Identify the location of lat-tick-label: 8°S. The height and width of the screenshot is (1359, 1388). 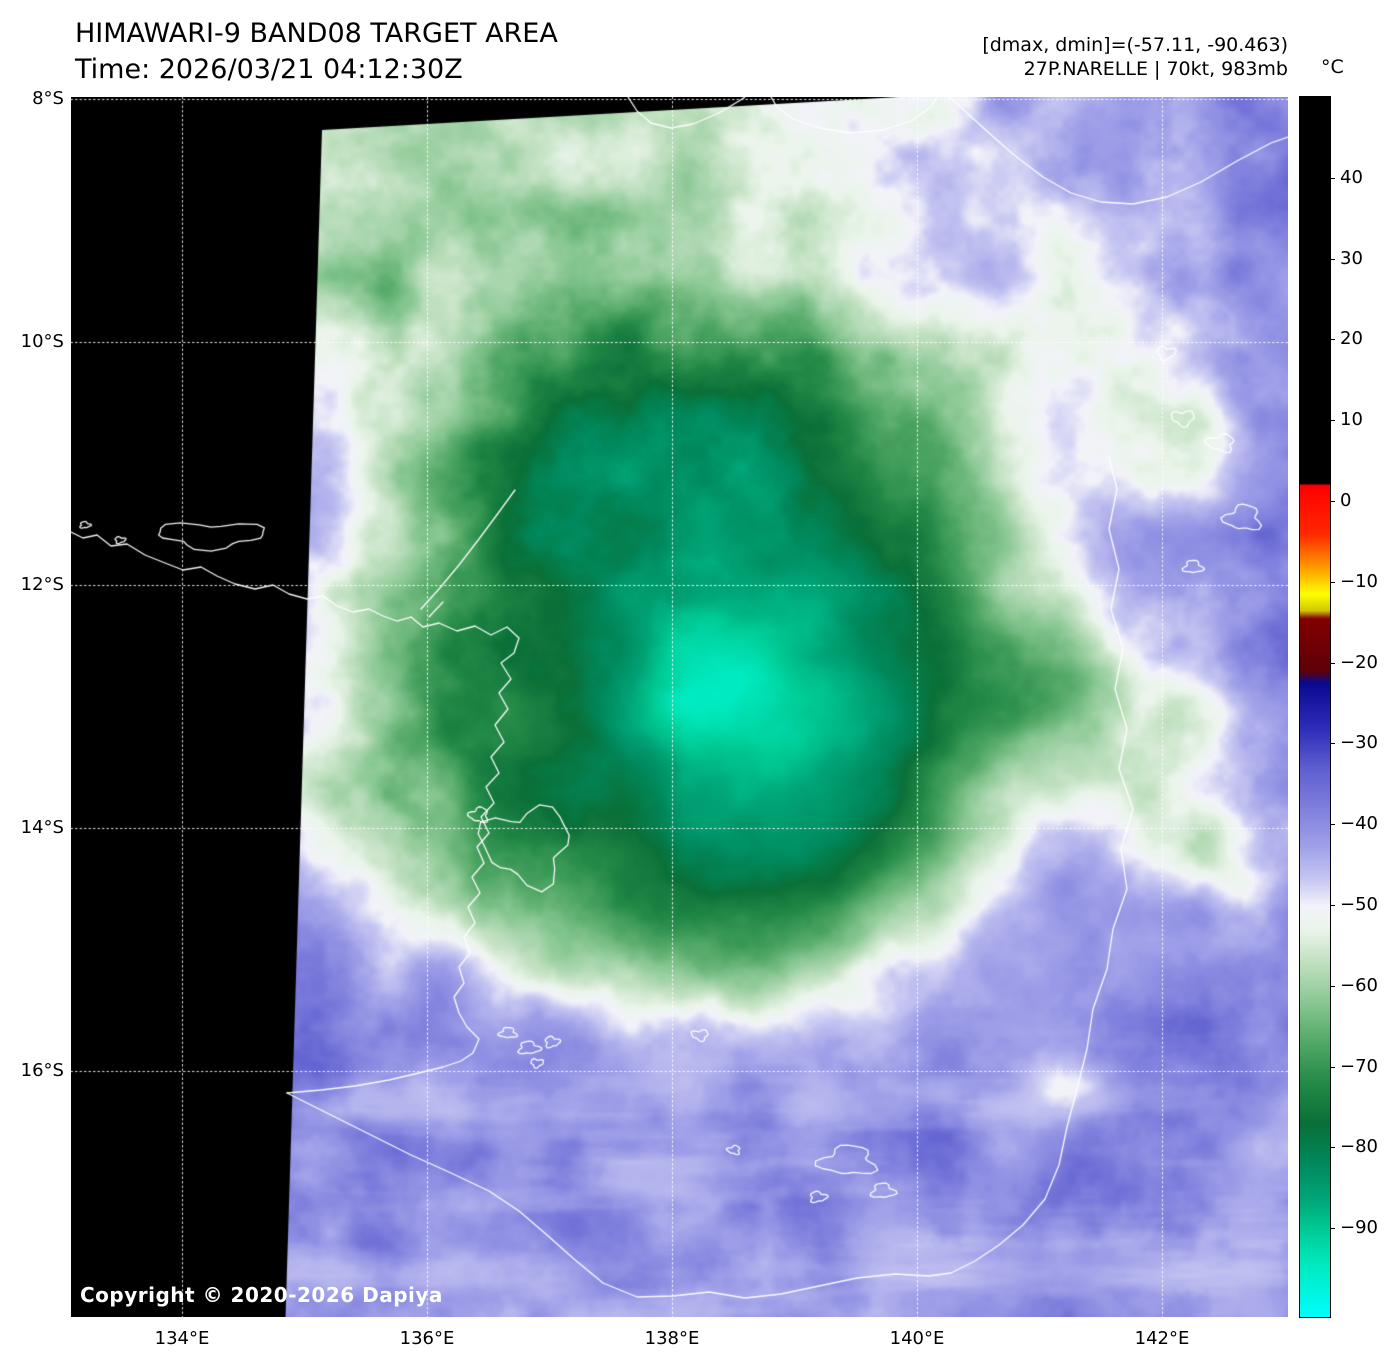
(48, 98).